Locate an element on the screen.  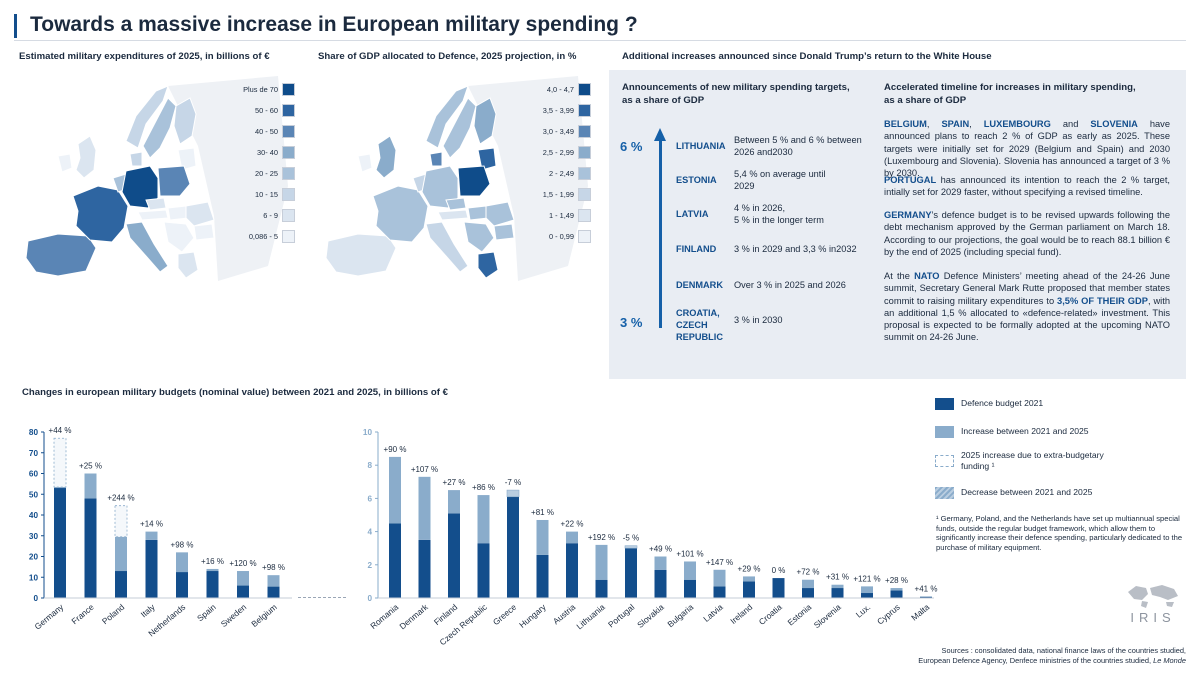
y-tick-label: 40 is located at coordinates (34, 515).